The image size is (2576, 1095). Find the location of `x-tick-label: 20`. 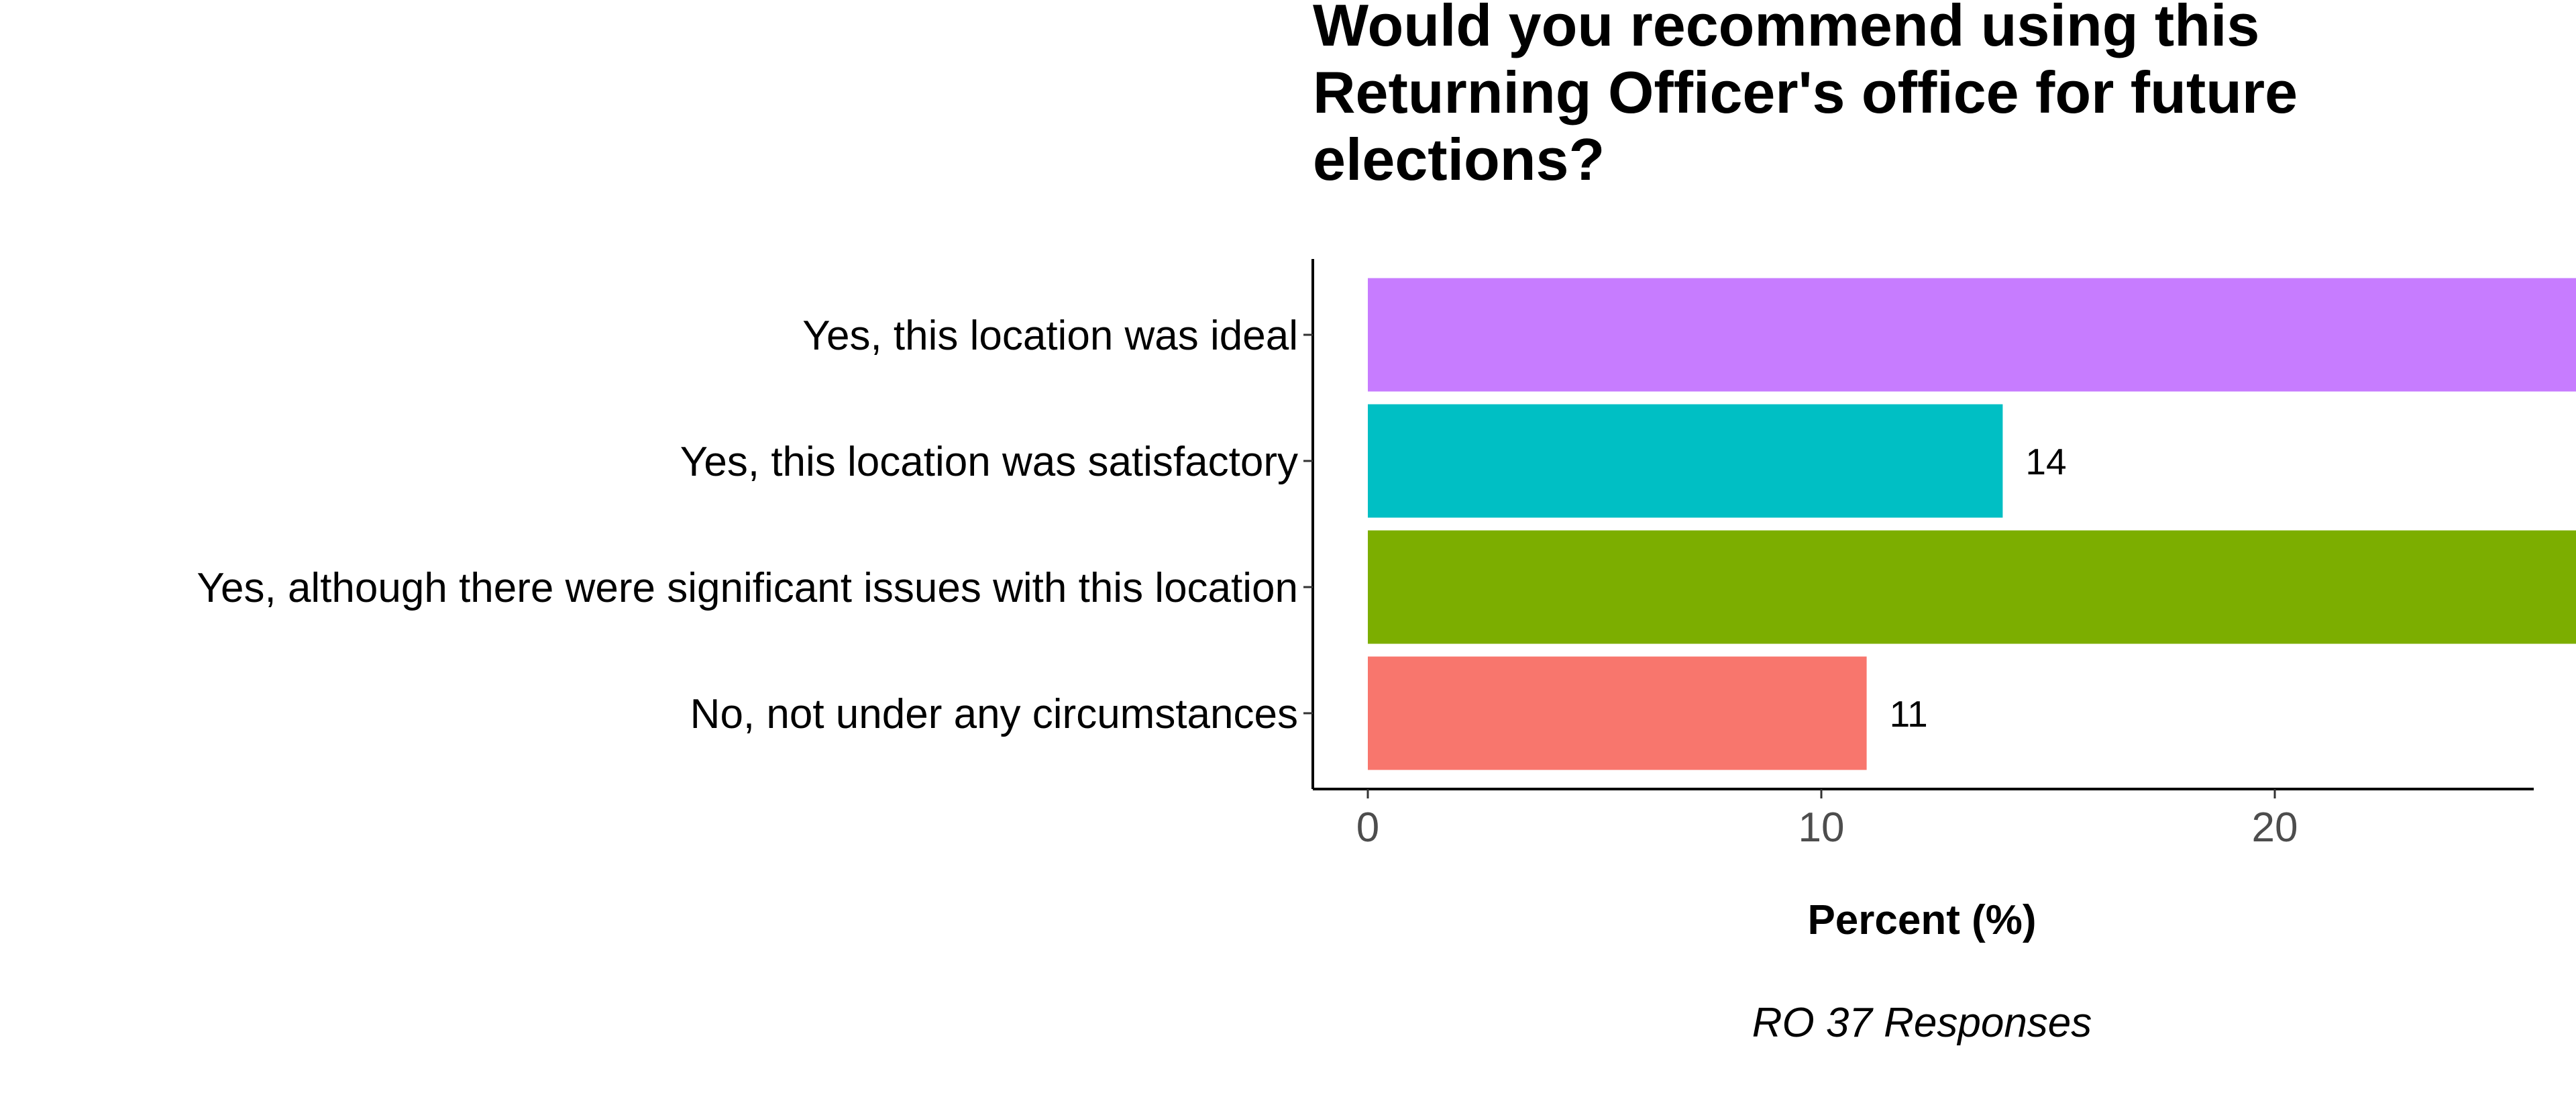

x-tick-label: 20 is located at coordinates (2275, 828).